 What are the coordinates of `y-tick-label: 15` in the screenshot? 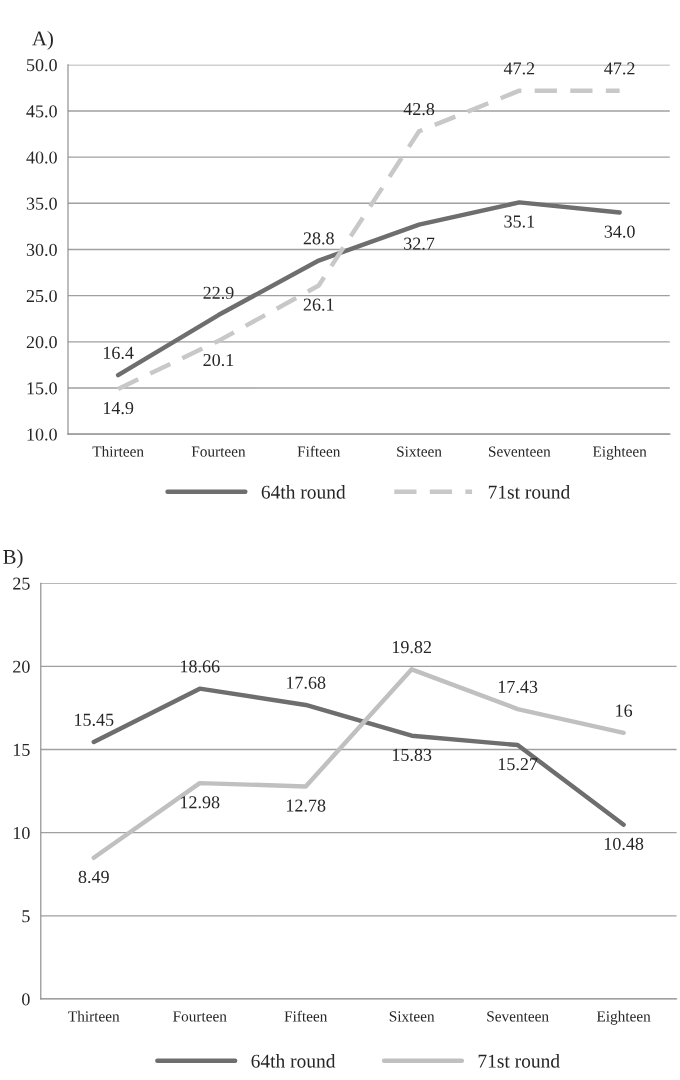 It's located at (21, 749).